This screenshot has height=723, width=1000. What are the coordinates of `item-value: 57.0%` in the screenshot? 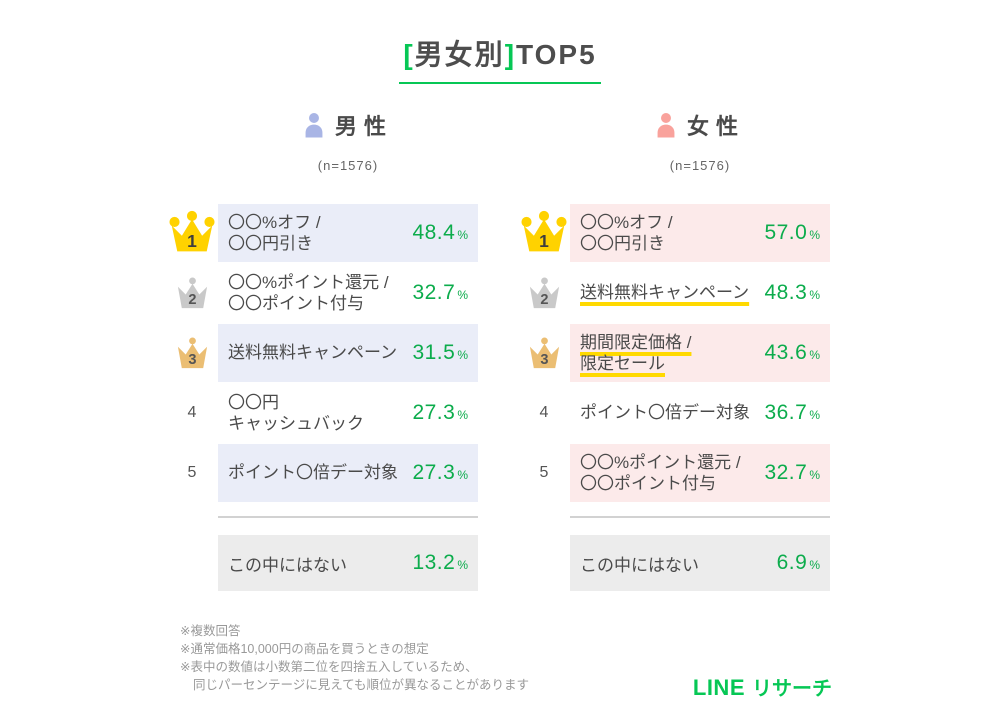 It's located at (792, 232).